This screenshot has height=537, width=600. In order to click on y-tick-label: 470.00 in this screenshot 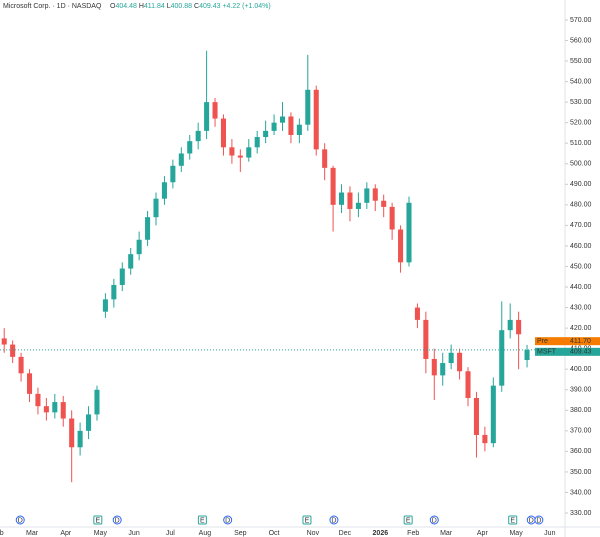, I will do `click(581, 225)`.